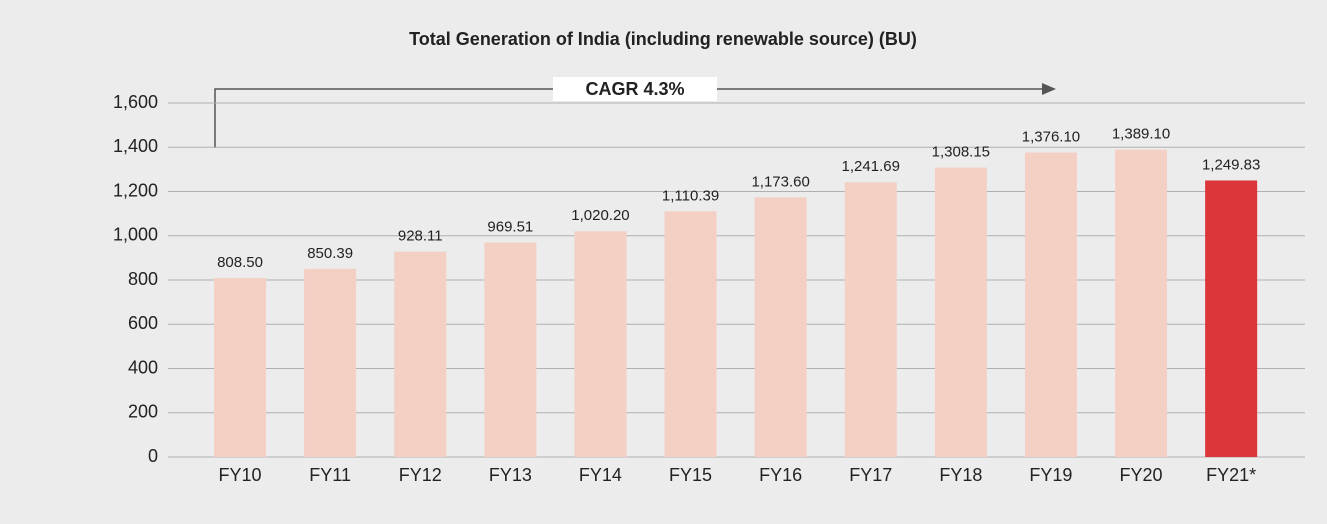 This screenshot has width=1327, height=524. Describe the element at coordinates (780, 181) in the screenshot. I see `data-label: 1,173.60` at that location.